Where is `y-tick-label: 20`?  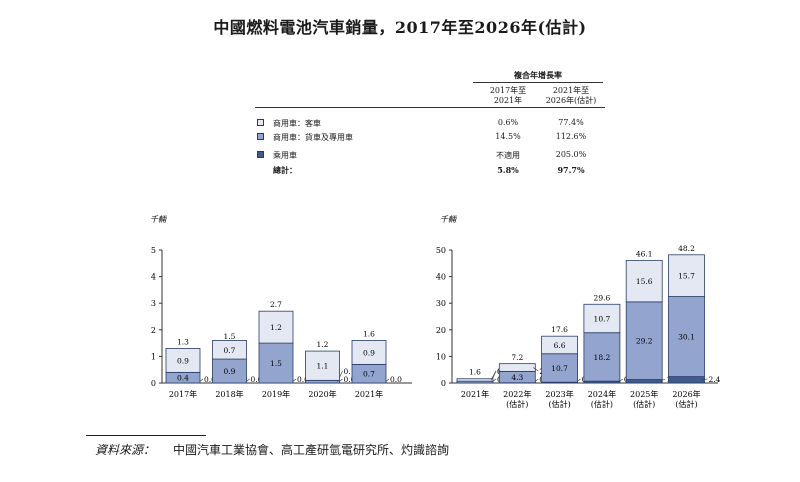 y-tick-label: 20 is located at coordinates (441, 330).